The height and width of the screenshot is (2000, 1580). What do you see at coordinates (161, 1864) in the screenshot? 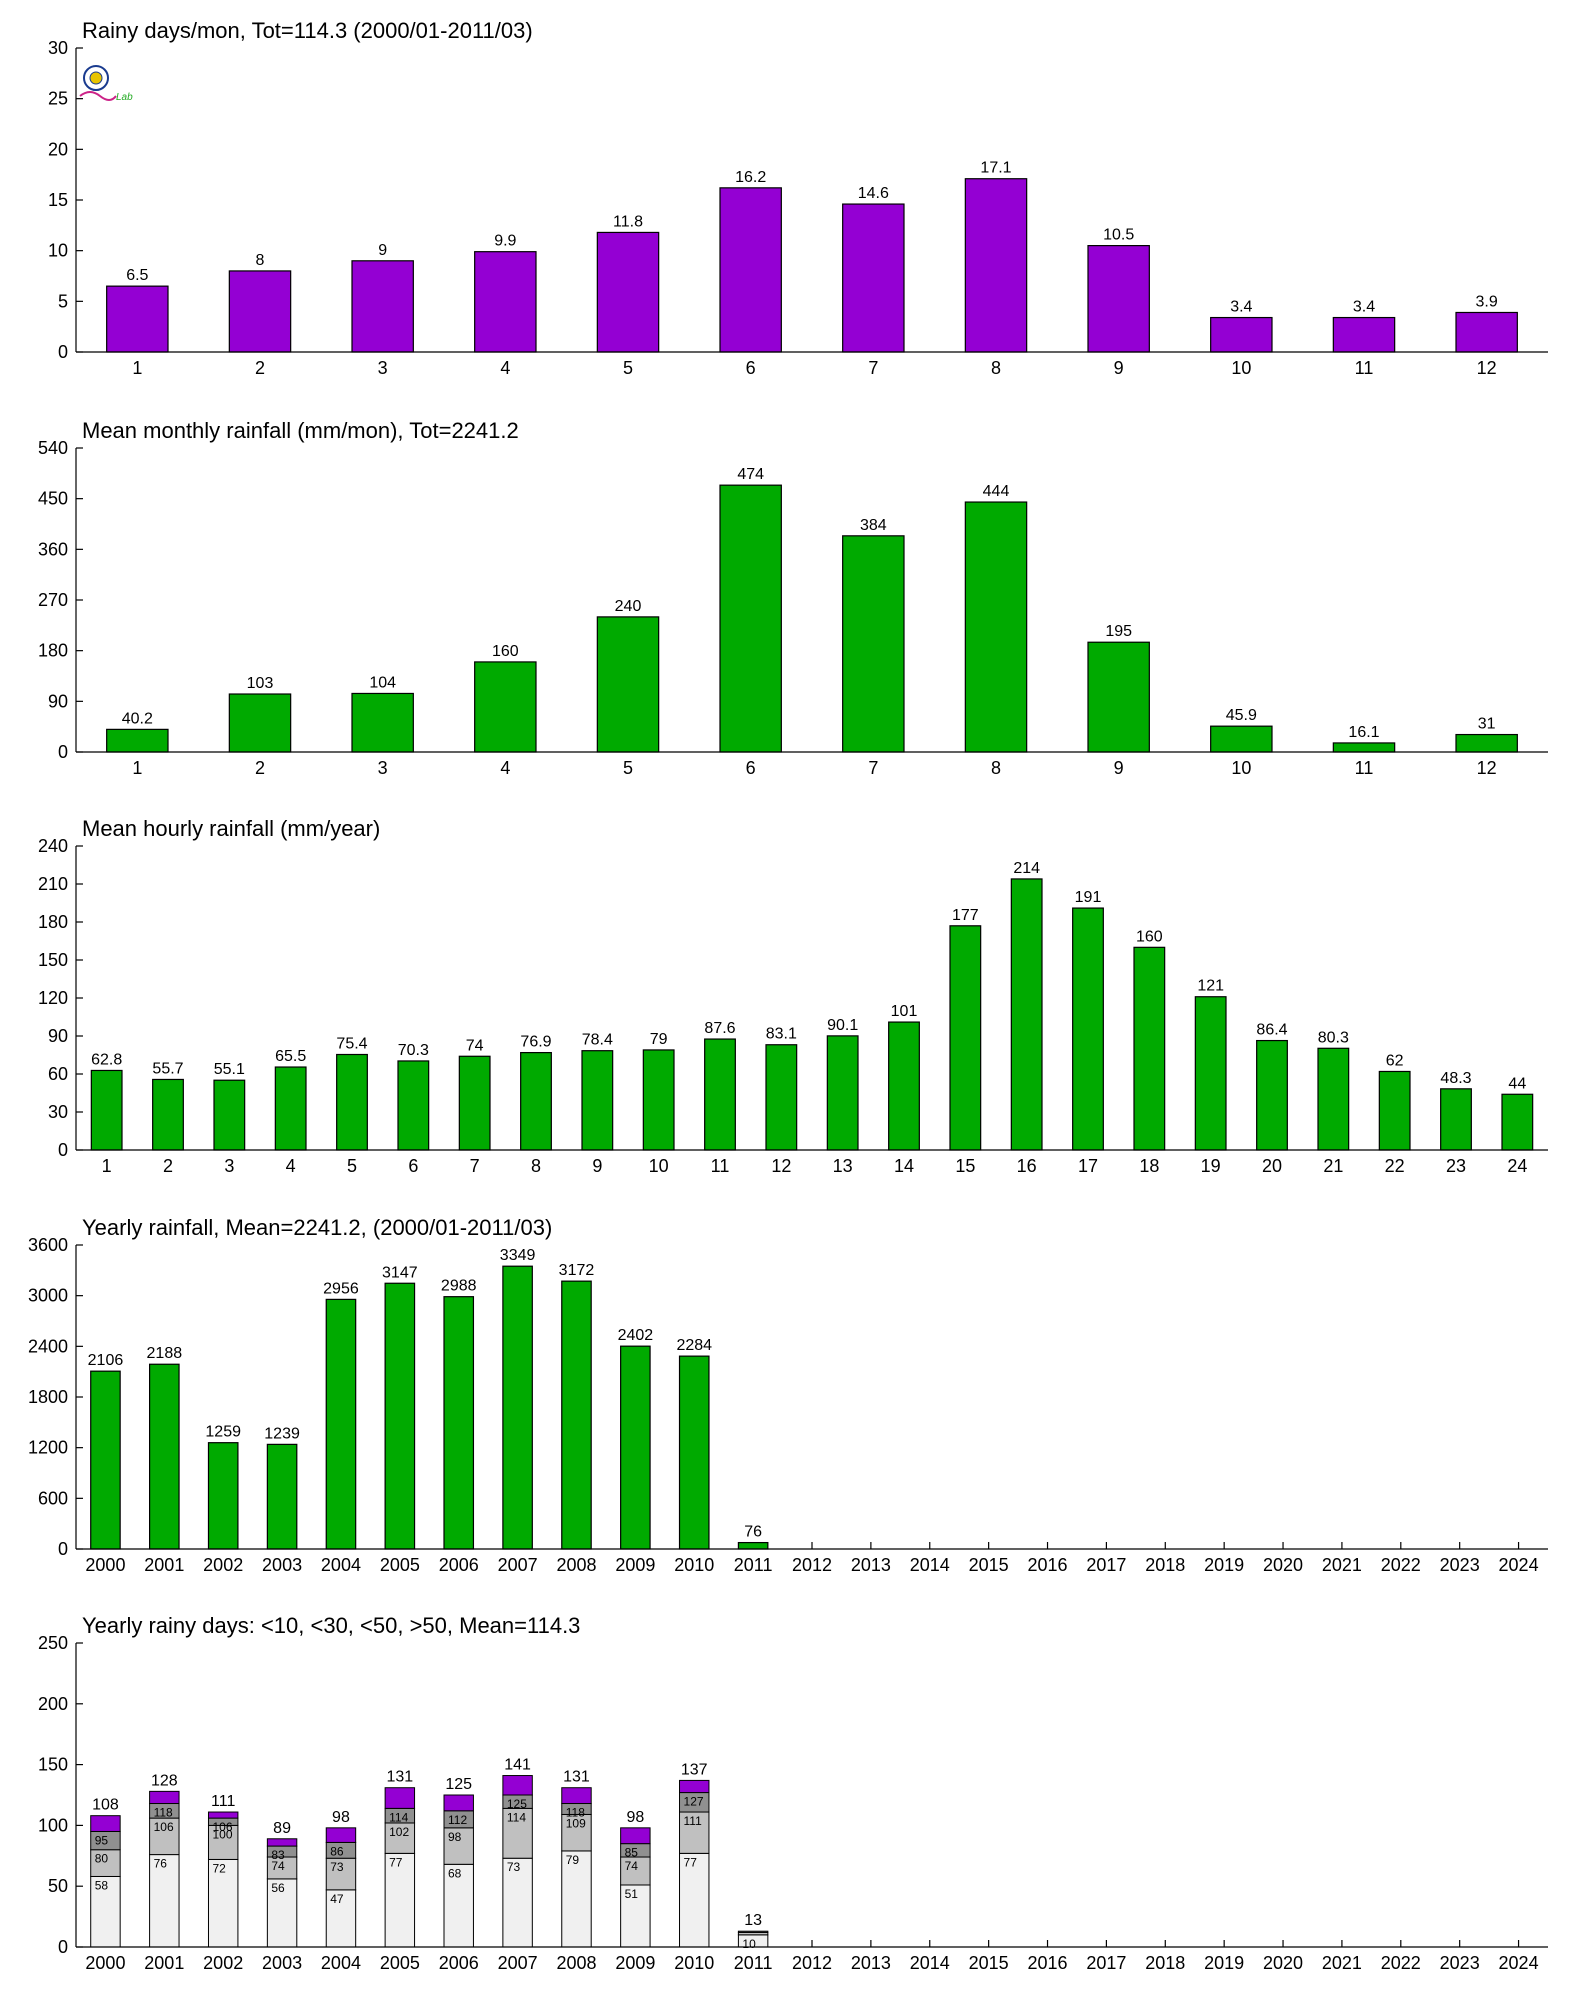
I see `segment-value-label: 76` at bounding box center [161, 1864].